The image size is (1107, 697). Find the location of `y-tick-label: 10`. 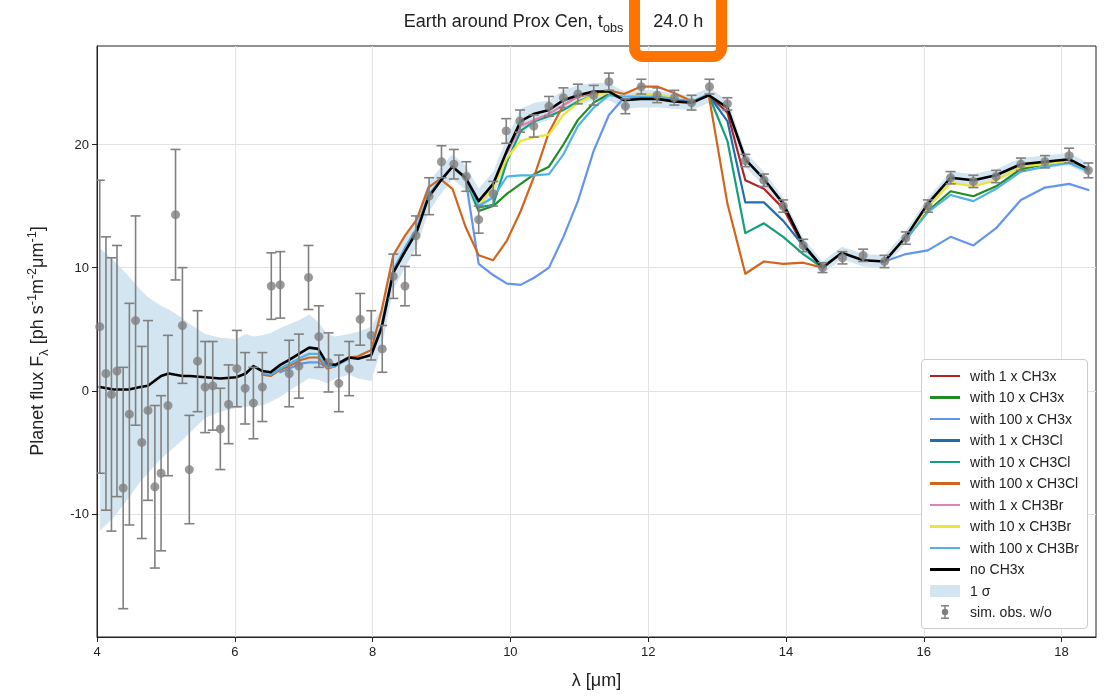

y-tick-label: 10 is located at coordinates (81, 268).